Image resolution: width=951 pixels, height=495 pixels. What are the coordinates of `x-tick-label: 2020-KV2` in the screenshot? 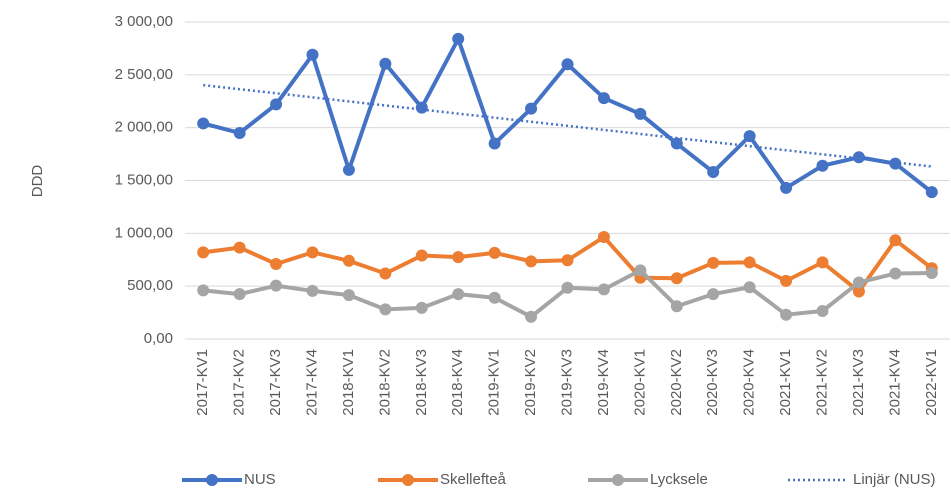 It's located at (676, 382).